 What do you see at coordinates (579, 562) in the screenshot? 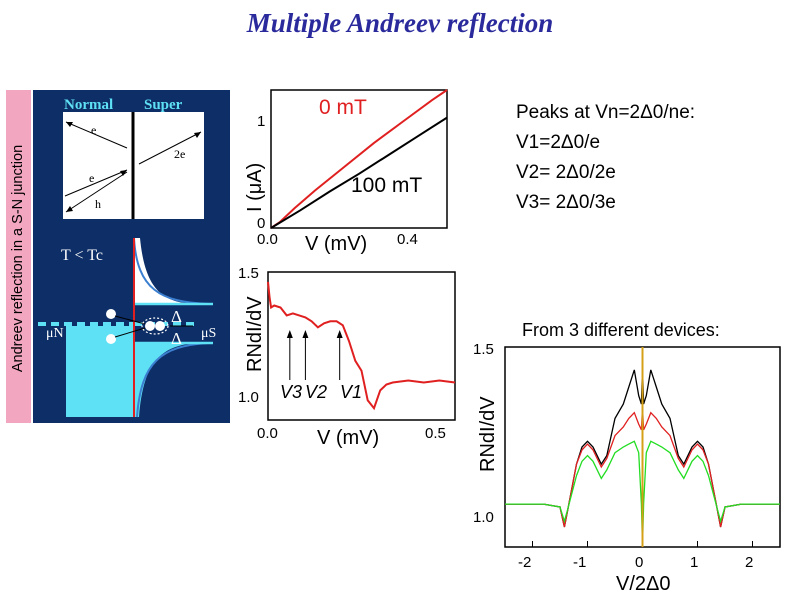
I see `devices-xtick-m1: -1` at bounding box center [579, 562].